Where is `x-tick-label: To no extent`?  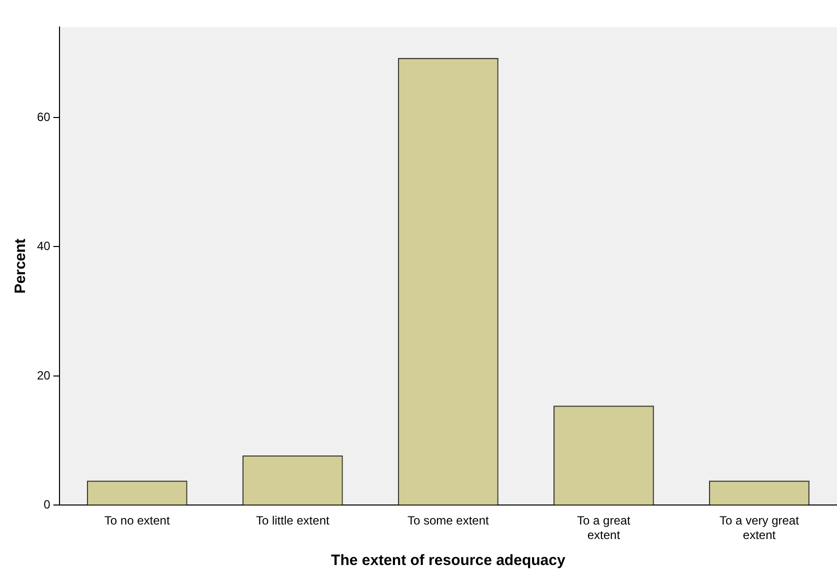
x-tick-label: To no extent is located at coordinates (137, 521).